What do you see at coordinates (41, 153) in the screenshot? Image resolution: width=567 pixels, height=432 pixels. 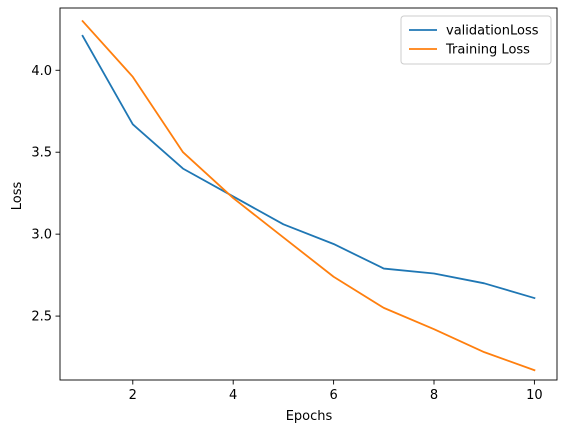 I see `y-tick-label: 3.5` at bounding box center [41, 153].